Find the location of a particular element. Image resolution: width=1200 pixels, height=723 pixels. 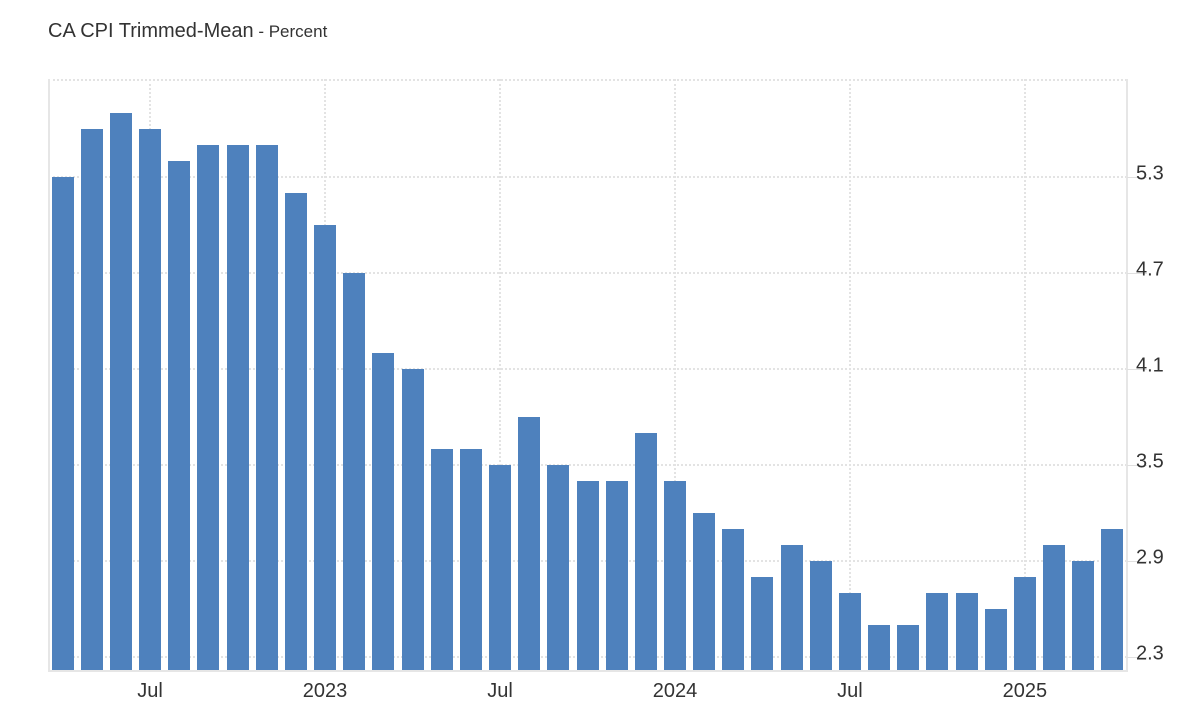

x-tick-label: 2025 is located at coordinates (1025, 691).